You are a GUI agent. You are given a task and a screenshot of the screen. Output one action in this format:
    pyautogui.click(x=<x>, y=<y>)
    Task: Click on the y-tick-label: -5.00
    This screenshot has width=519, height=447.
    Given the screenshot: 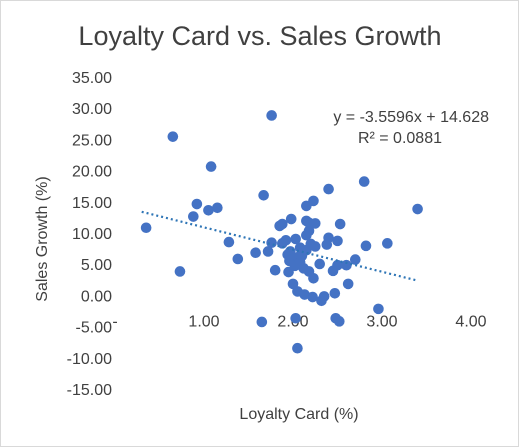 What is the action you would take?
    pyautogui.click(x=94, y=328)
    